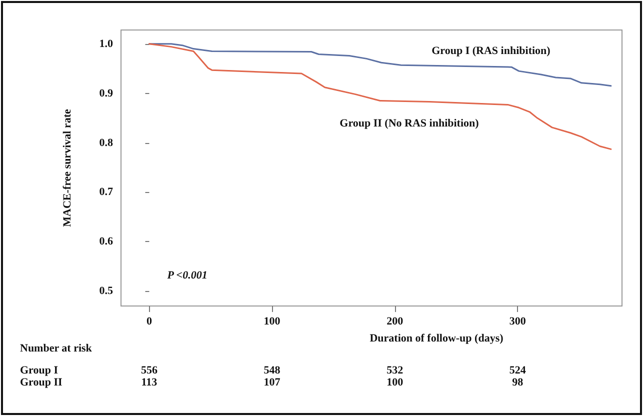  I want to click on series-label: Group II (No RAS inhibition), so click(410, 124).